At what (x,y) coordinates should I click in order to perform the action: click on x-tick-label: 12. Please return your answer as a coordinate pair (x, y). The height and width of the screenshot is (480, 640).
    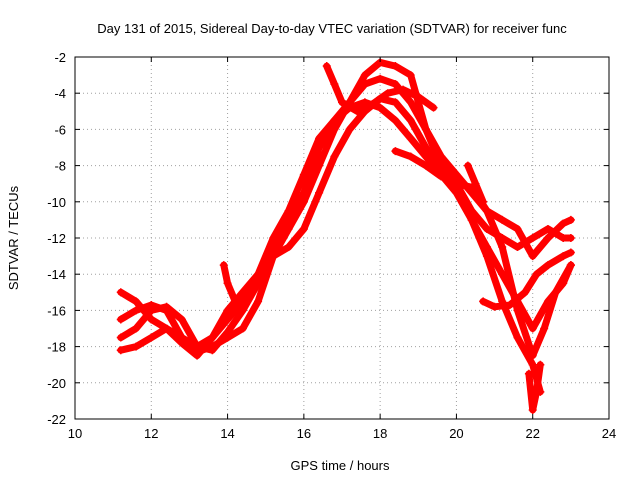
    Looking at the image, I should click on (151, 433).